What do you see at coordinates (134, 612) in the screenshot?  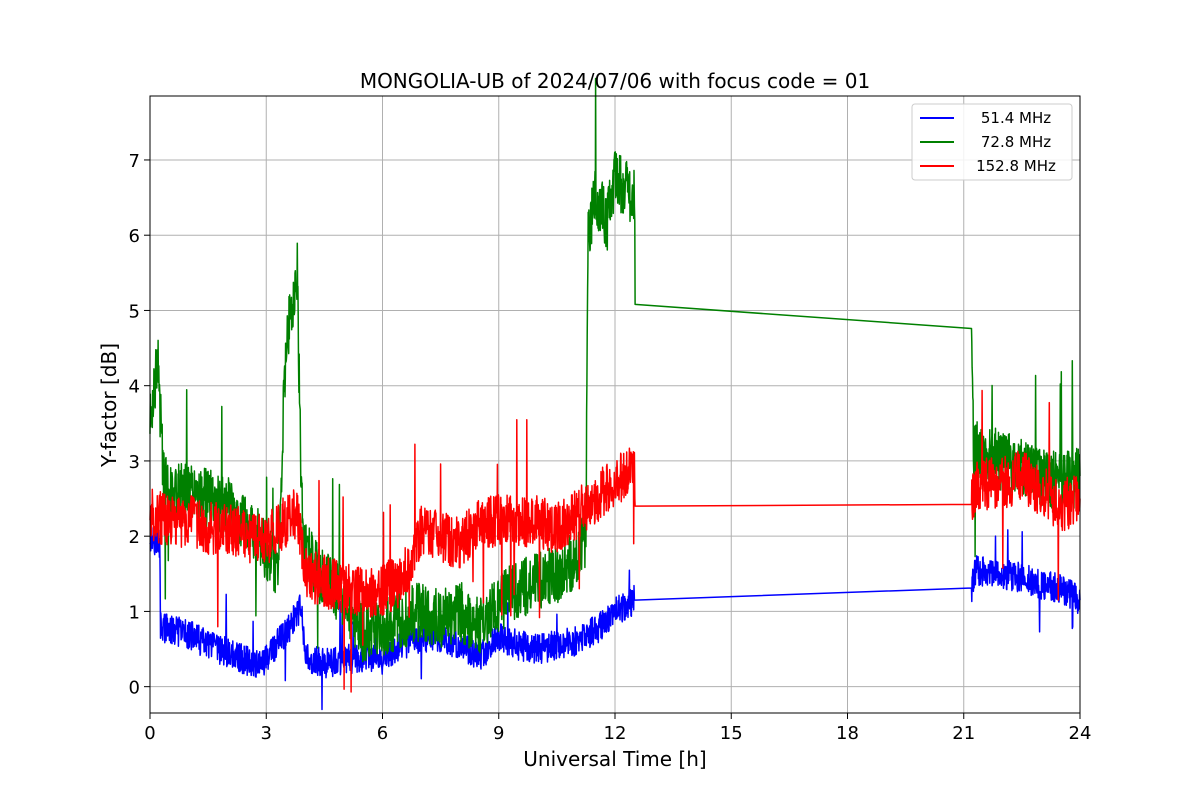 I see `y-tick-label: 1` at bounding box center [134, 612].